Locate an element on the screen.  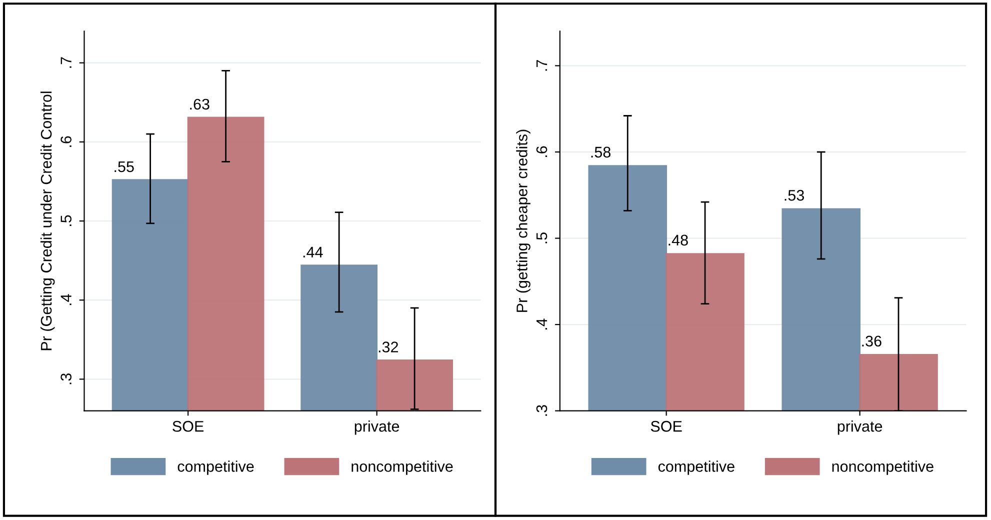
data-label: .48 is located at coordinates (678, 240).